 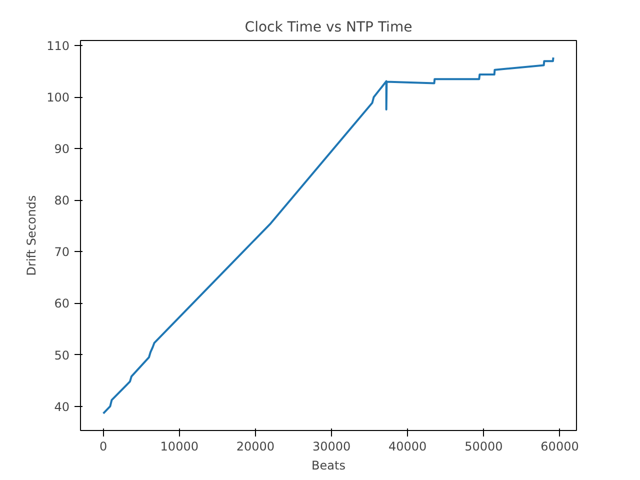 What do you see at coordinates (62, 355) in the screenshot?
I see `y-tick-label: 50` at bounding box center [62, 355].